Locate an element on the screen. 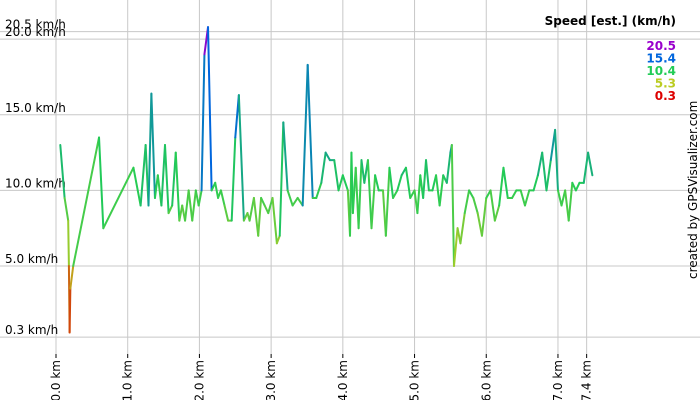 This screenshot has width=700, height=400. x-tick-label: 7.0 km is located at coordinates (558, 380).